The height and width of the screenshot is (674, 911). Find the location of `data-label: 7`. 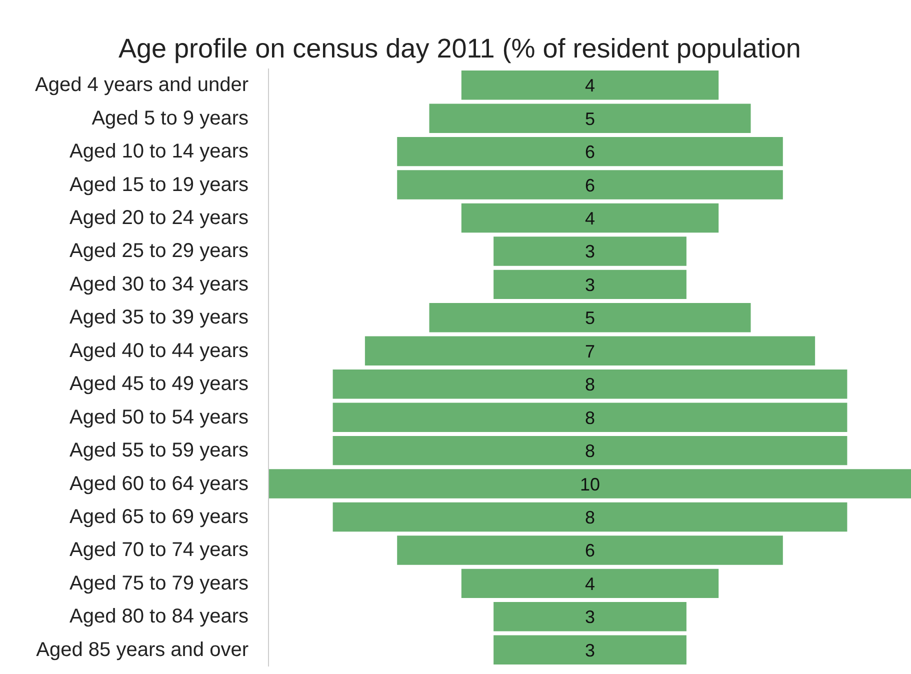

data-label: 7 is located at coordinates (590, 351).